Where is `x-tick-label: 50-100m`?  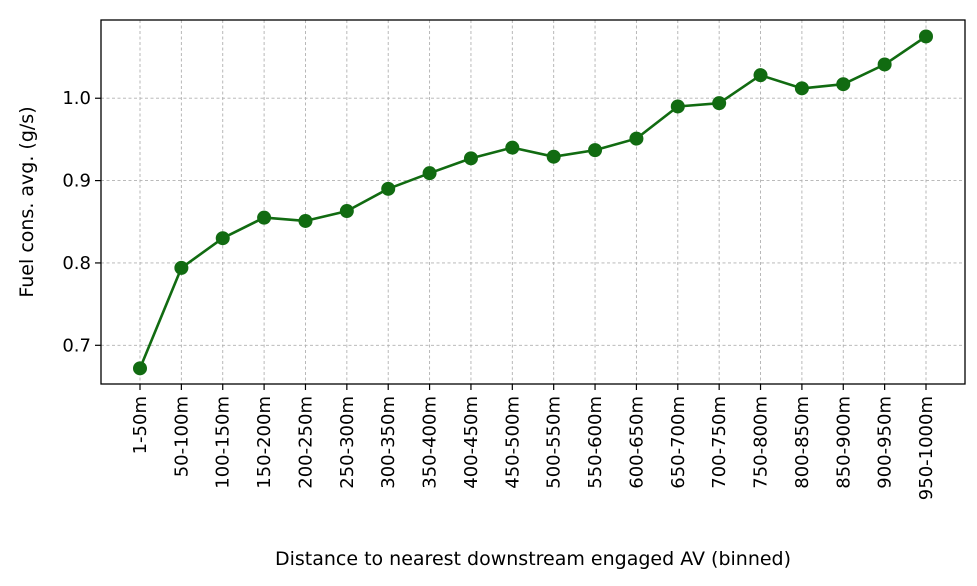 x-tick-label: 50-100m is located at coordinates (181, 436).